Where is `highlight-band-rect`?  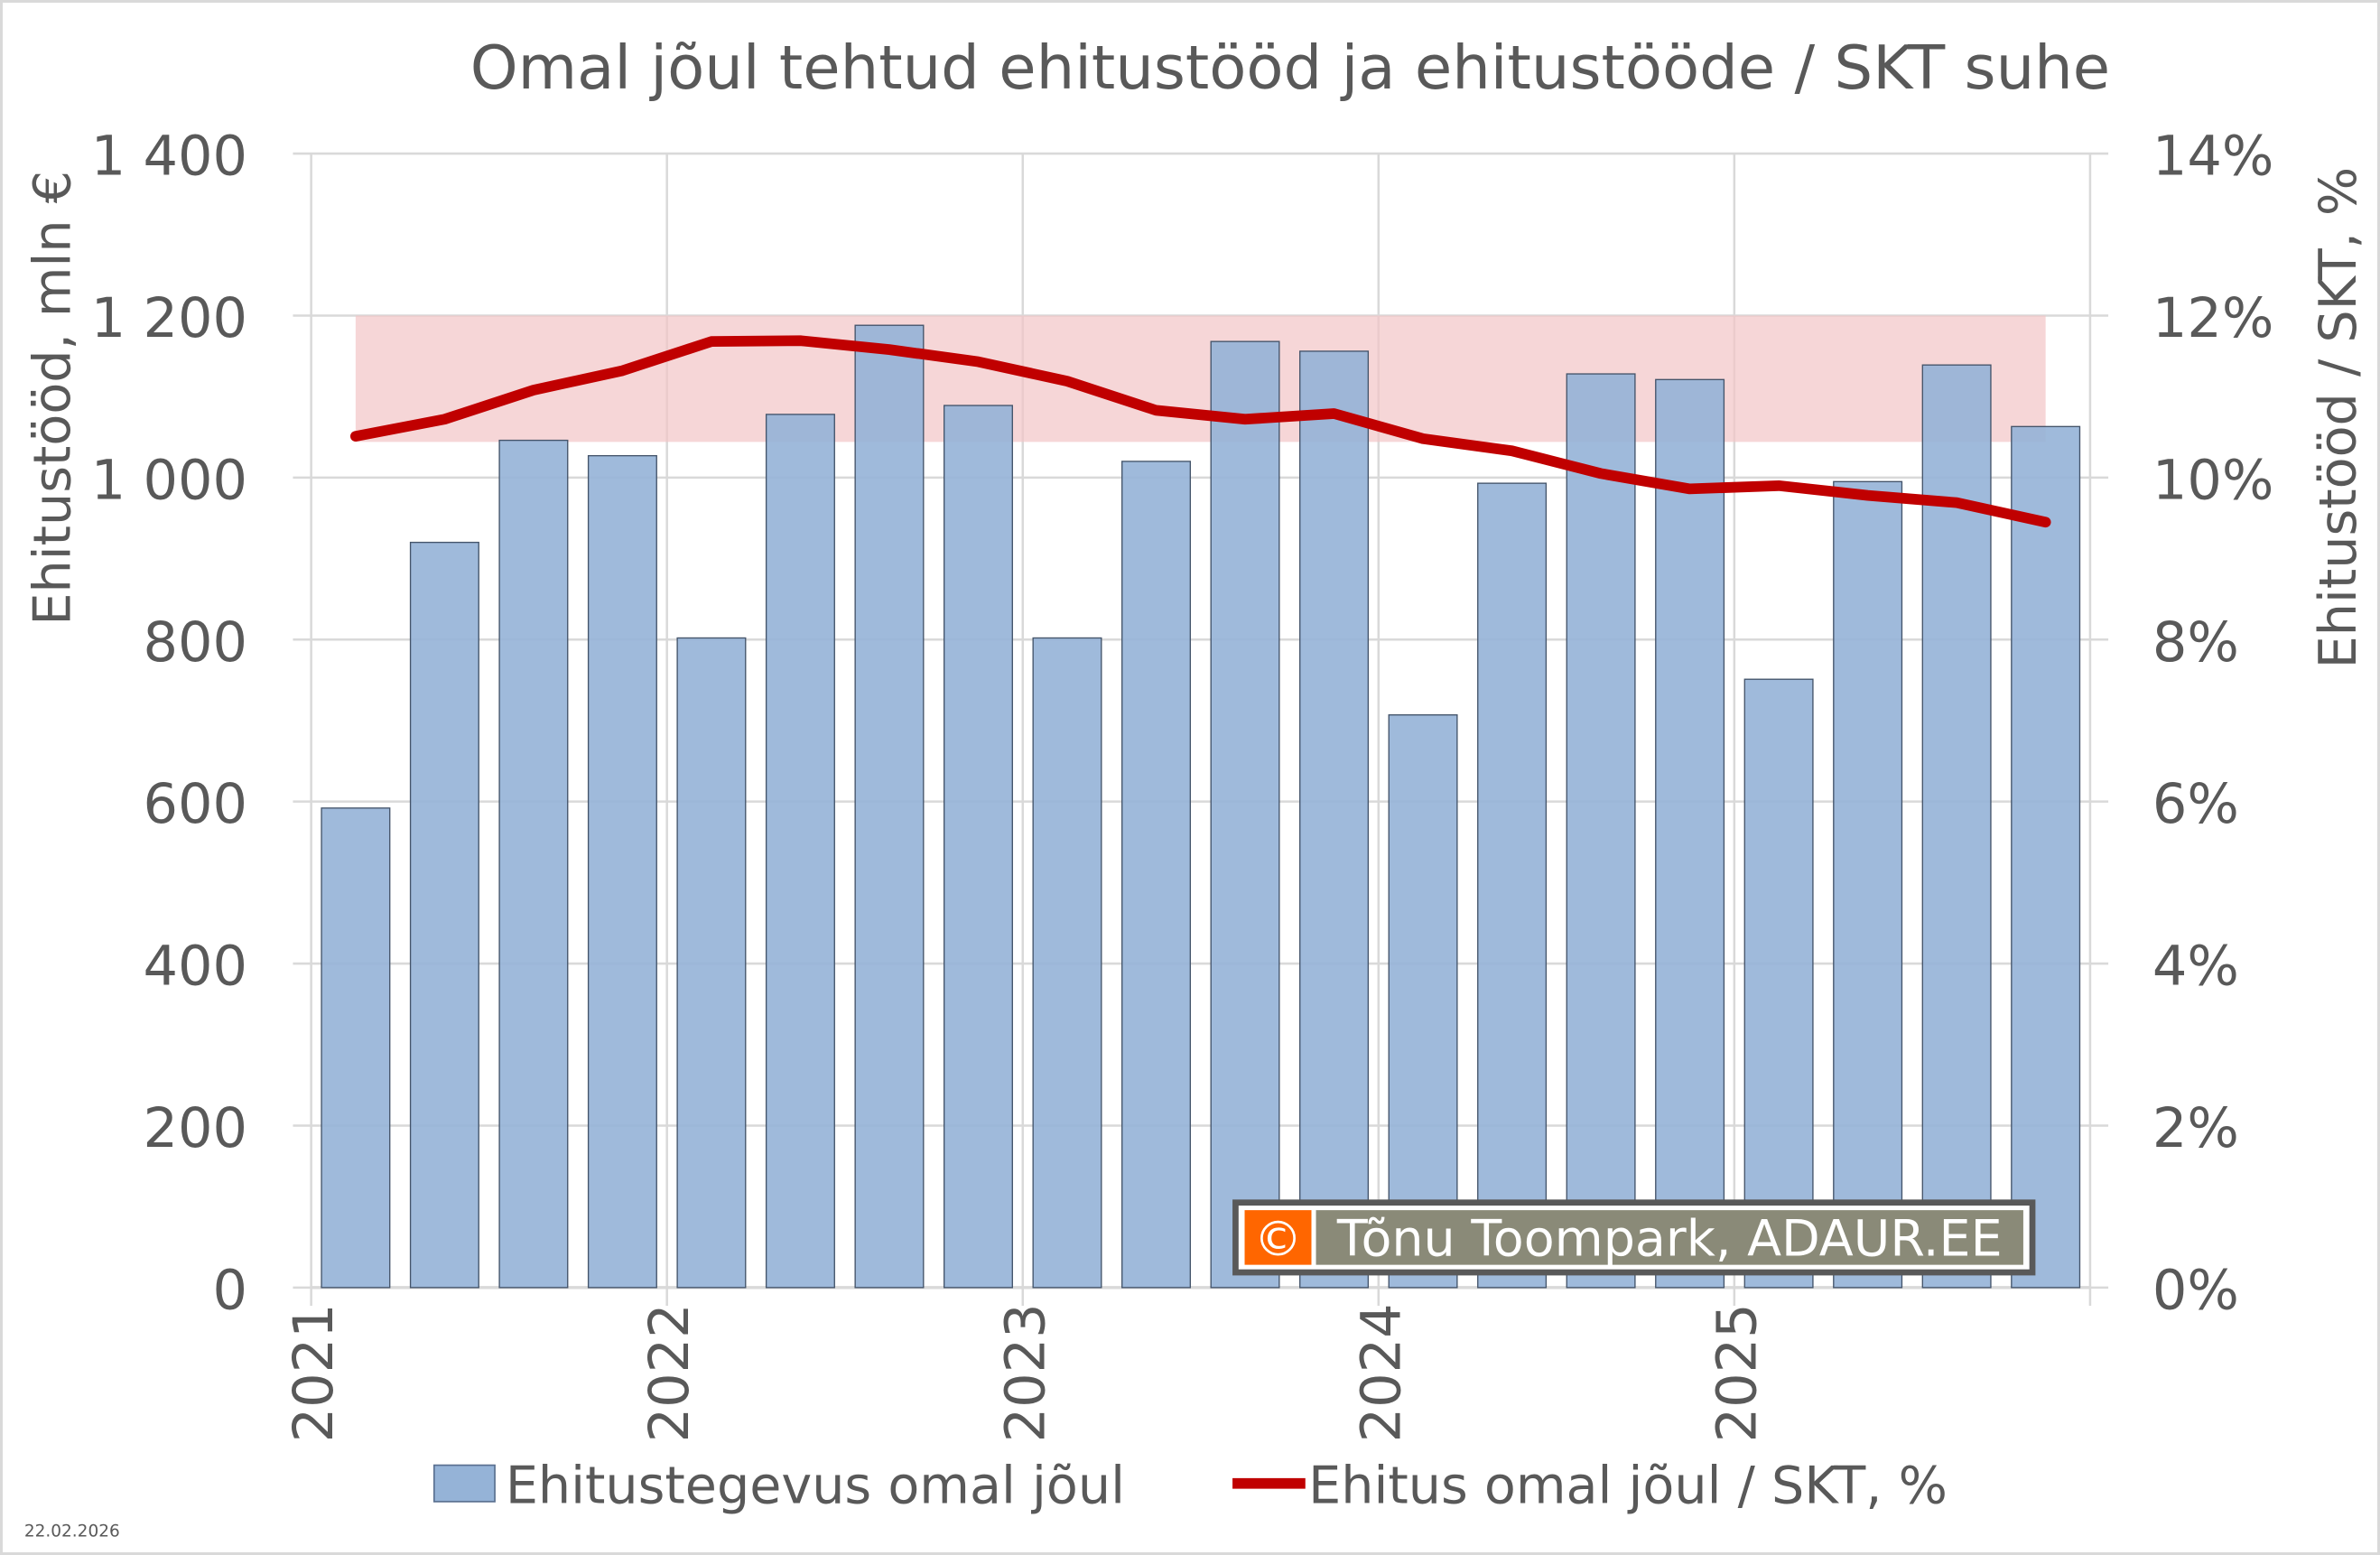
highlight-band-rect is located at coordinates (1200, 378).